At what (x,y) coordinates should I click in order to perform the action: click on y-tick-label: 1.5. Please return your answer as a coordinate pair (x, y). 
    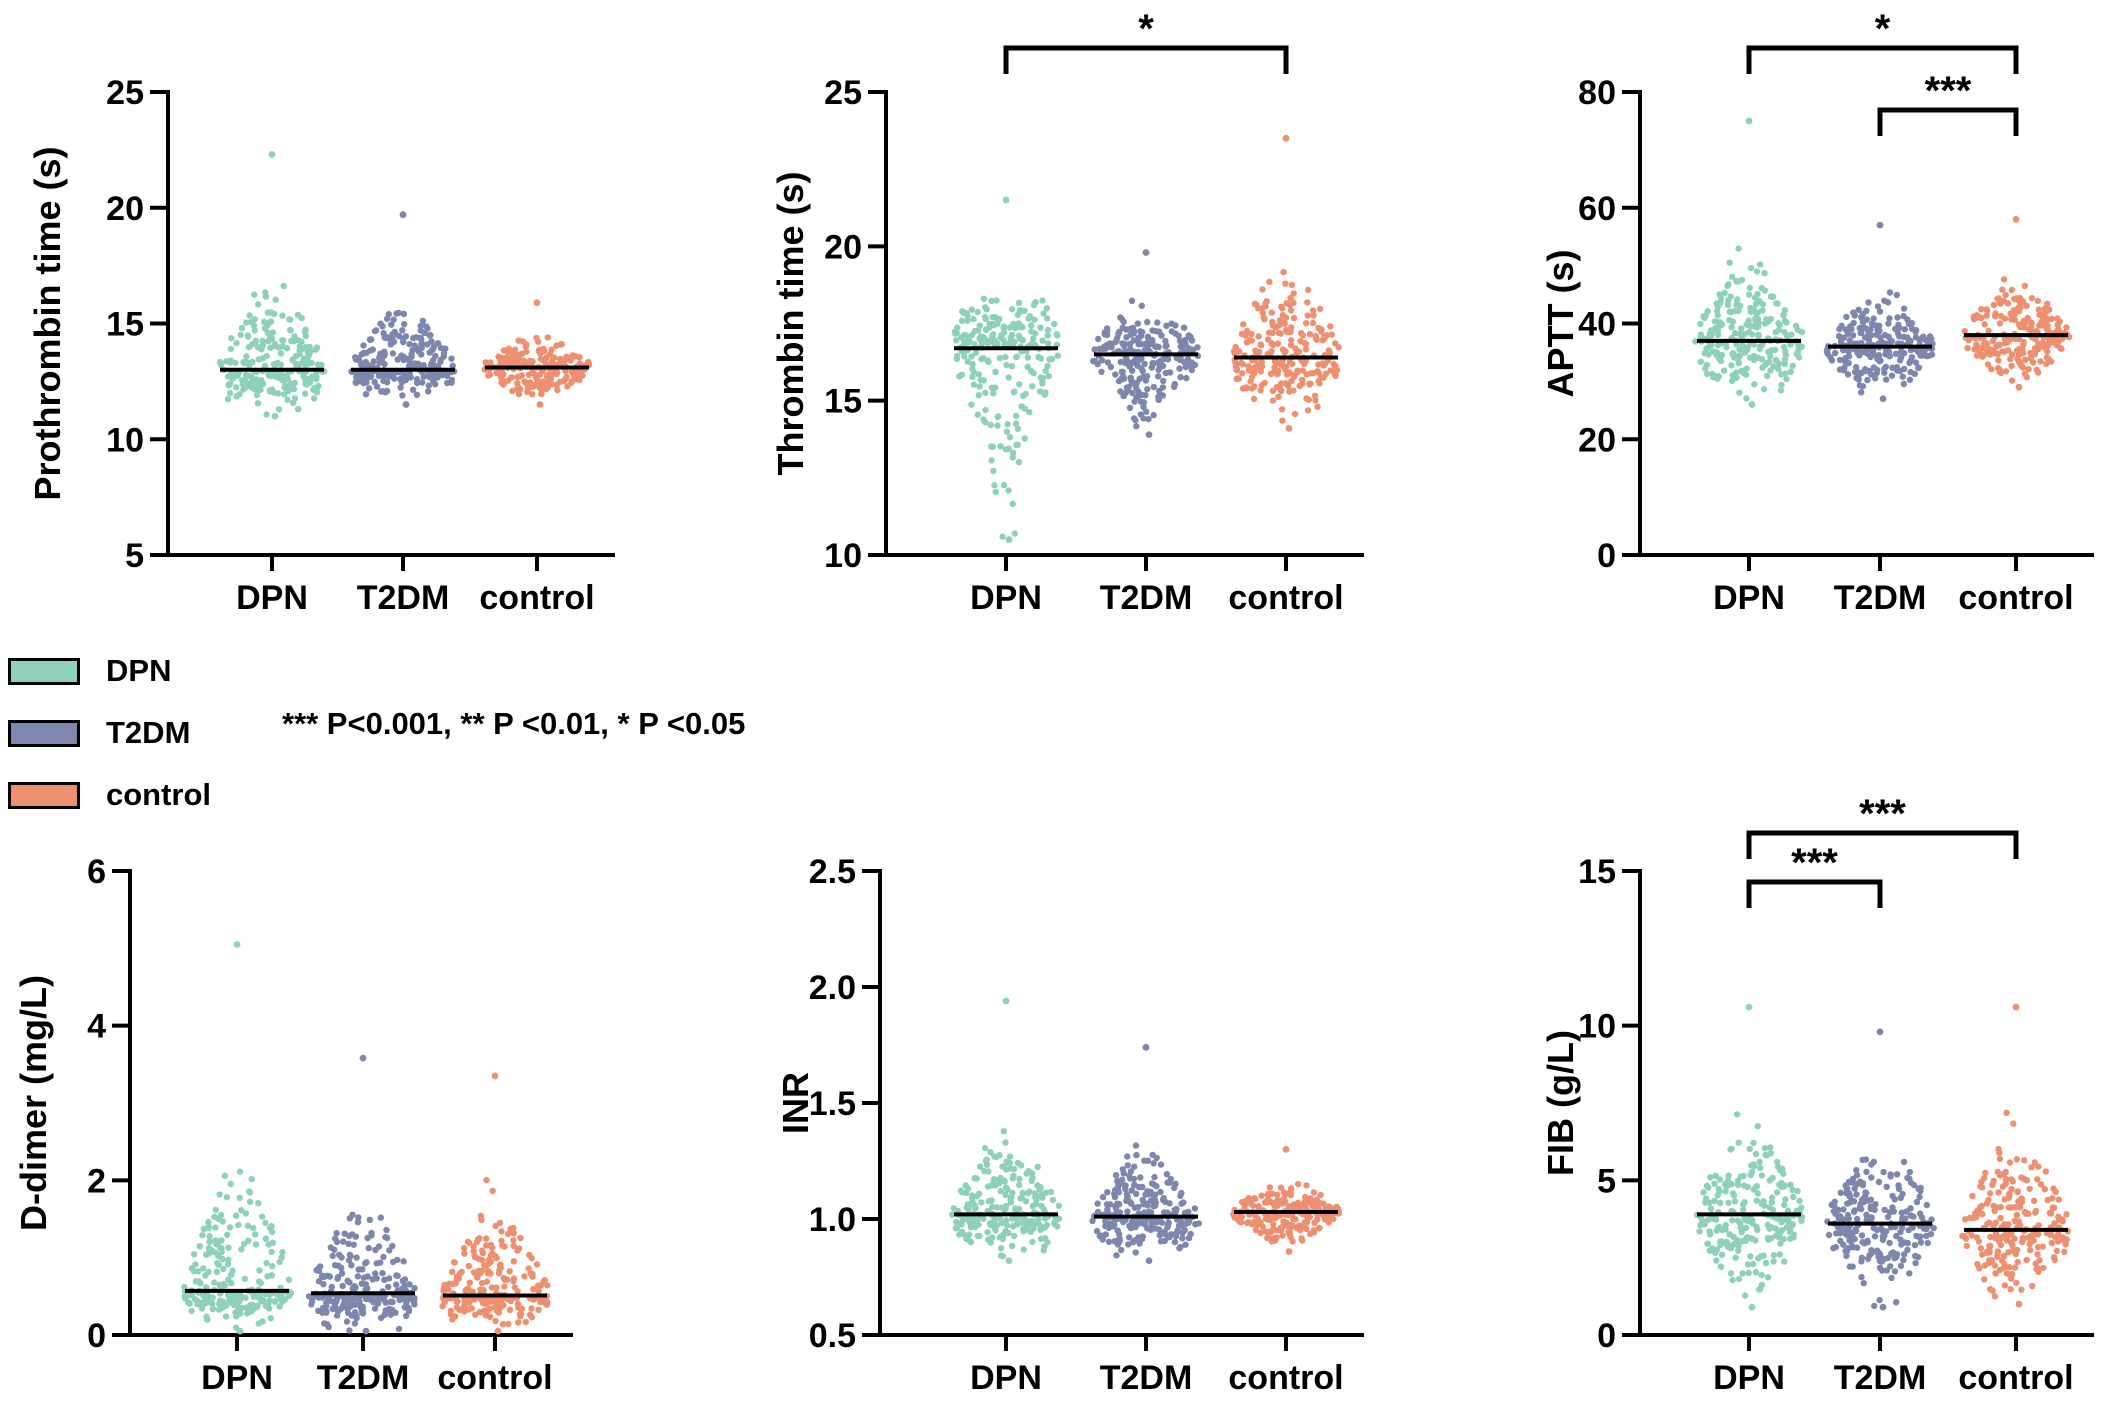
    Looking at the image, I should click on (832, 1104).